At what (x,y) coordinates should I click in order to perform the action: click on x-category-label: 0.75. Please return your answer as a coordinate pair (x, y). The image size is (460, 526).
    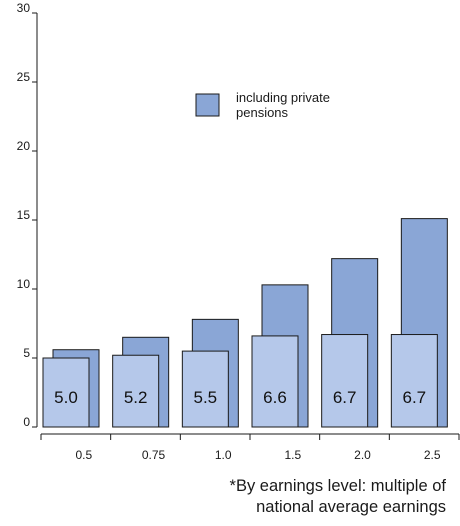
    Looking at the image, I should click on (154, 455).